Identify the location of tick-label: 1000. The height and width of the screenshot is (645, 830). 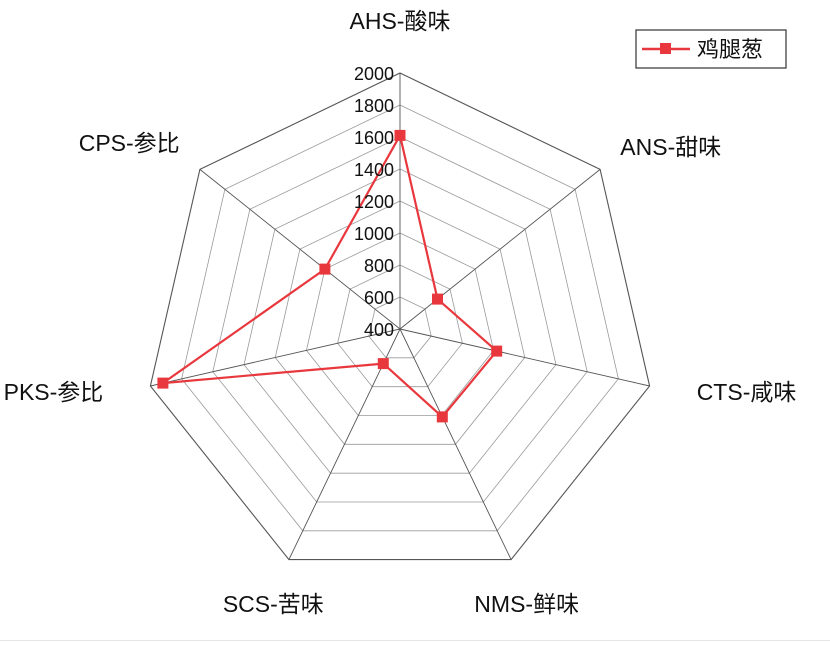
(374, 234).